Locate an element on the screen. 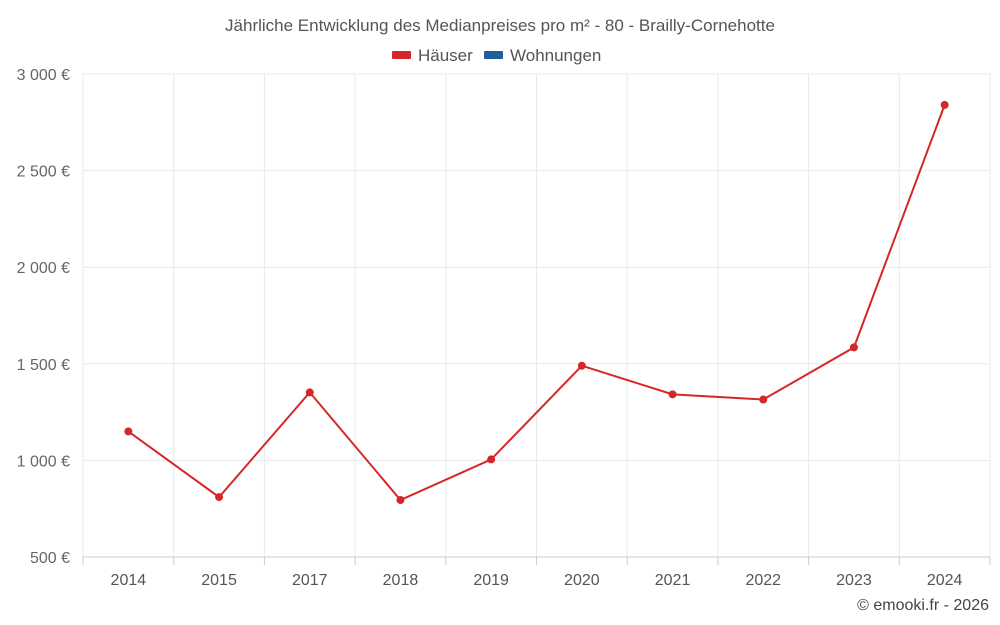 The image size is (1000, 625). legend-item-wohnungen: Wohnungen is located at coordinates (542, 55).